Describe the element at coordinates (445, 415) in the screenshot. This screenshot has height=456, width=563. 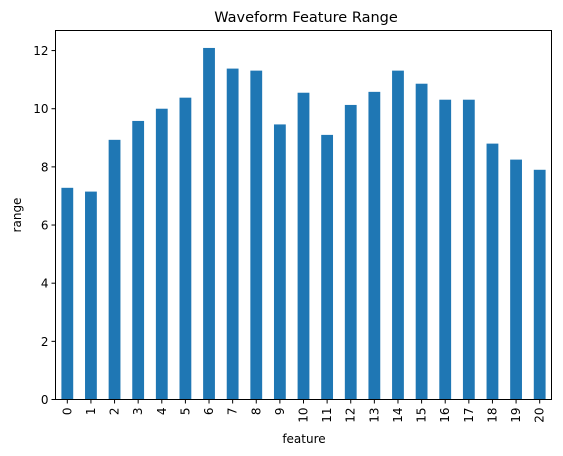
I see `x-tick-label: 16` at that location.